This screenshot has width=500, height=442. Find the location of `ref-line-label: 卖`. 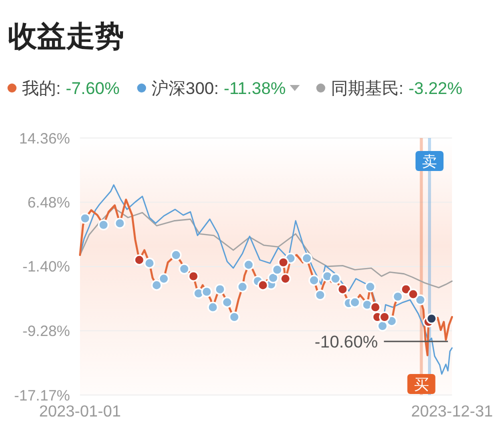

ref-line-label: 卖 is located at coordinates (430, 161).